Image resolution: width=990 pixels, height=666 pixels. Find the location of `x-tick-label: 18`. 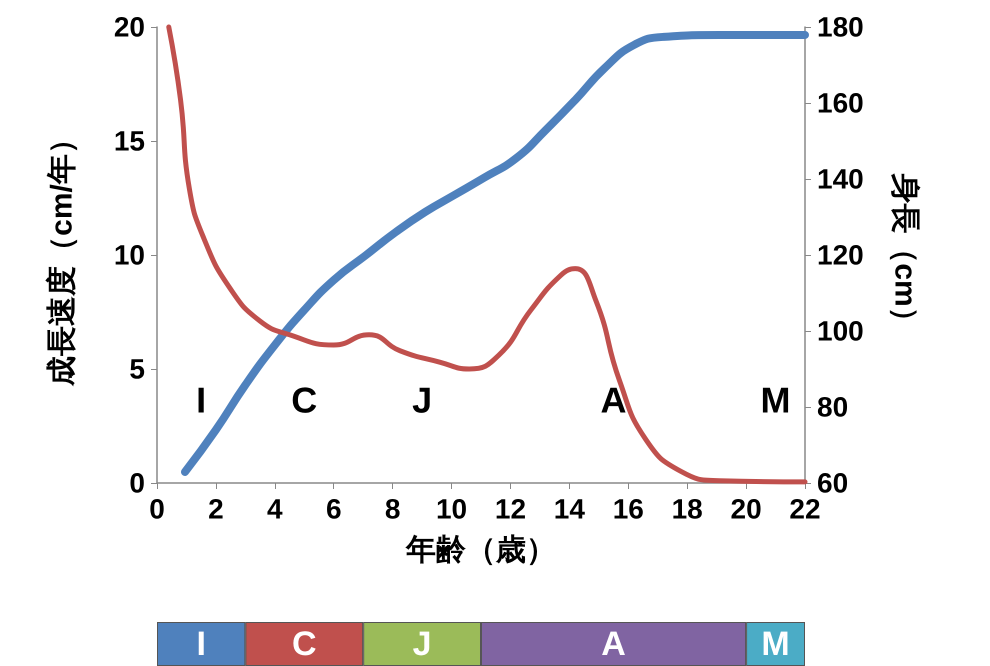

x-tick-label: 18 is located at coordinates (687, 509).